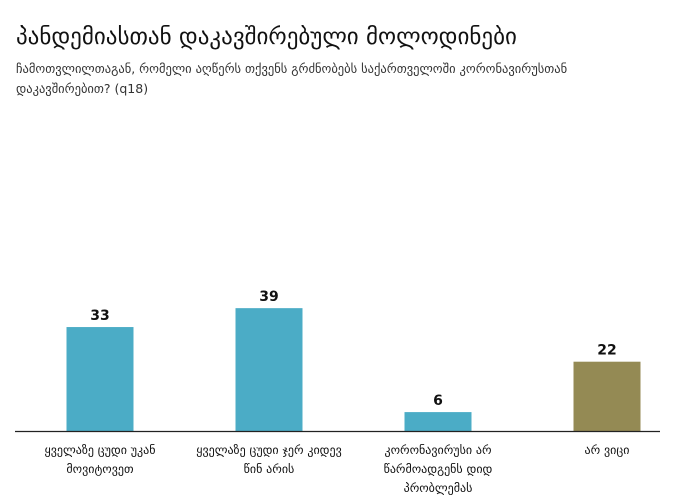 Image resolution: width=673 pixels, height=502 pixels. What do you see at coordinates (269, 459) in the screenshot?
I see `category-label: ყველაზე ცუდი ჯერ კიდევ წინ არის` at bounding box center [269, 459].